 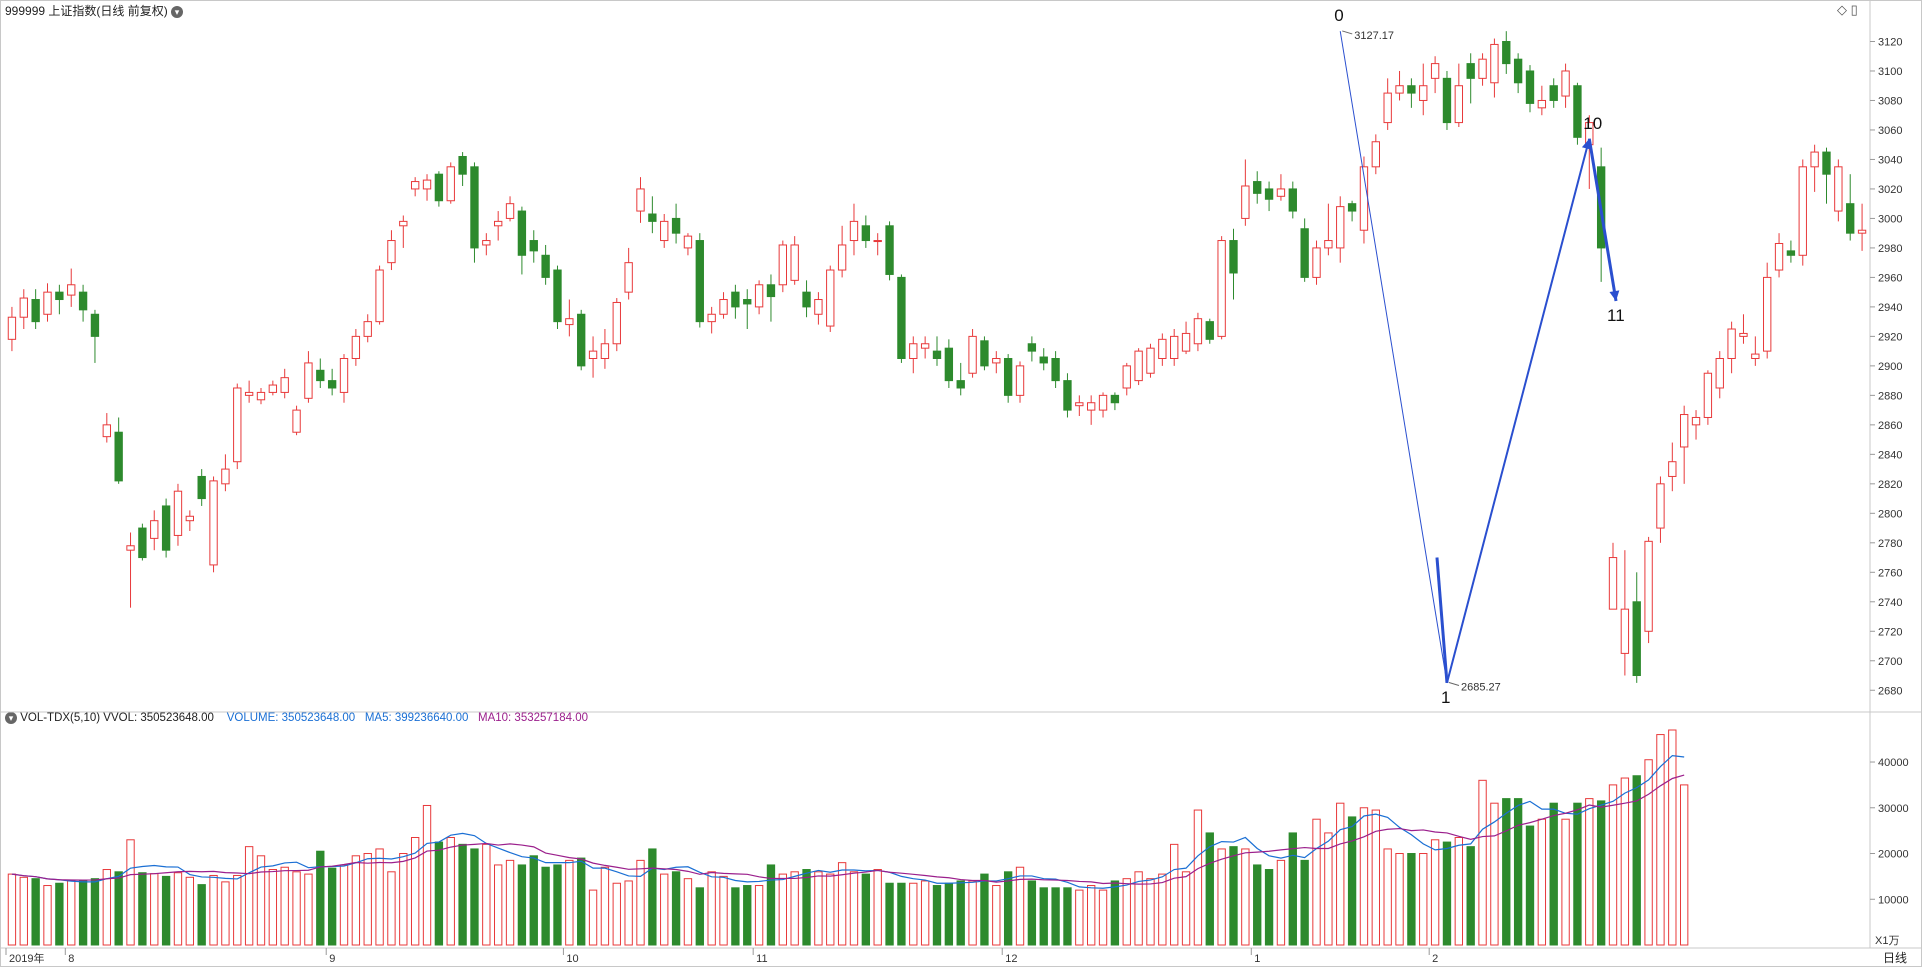 What do you see at coordinates (1614, 295) in the screenshot?
I see `wave-arrow-head` at bounding box center [1614, 295].